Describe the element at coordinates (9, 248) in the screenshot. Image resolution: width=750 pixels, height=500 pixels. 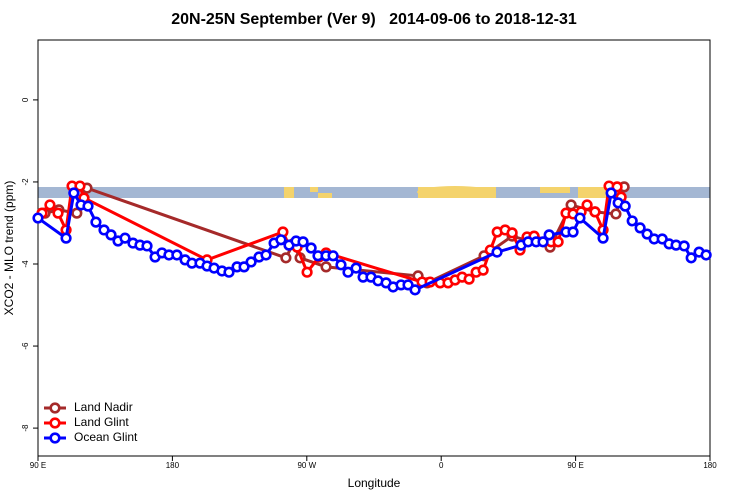
I see `y-axis-title: XCO2 - MLO trend (ppm)` at that location.